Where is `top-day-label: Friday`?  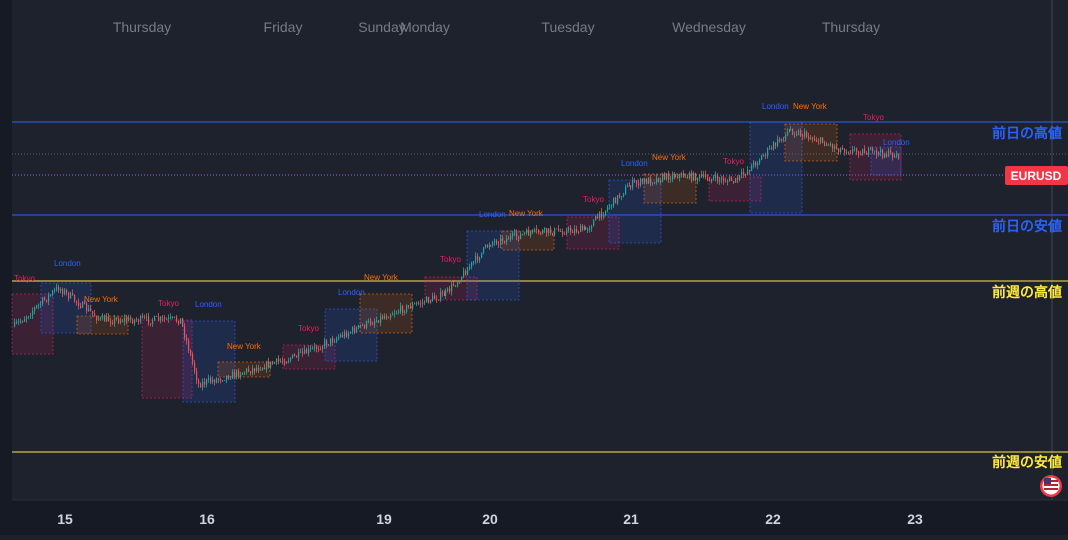 top-day-label: Friday is located at coordinates (283, 27).